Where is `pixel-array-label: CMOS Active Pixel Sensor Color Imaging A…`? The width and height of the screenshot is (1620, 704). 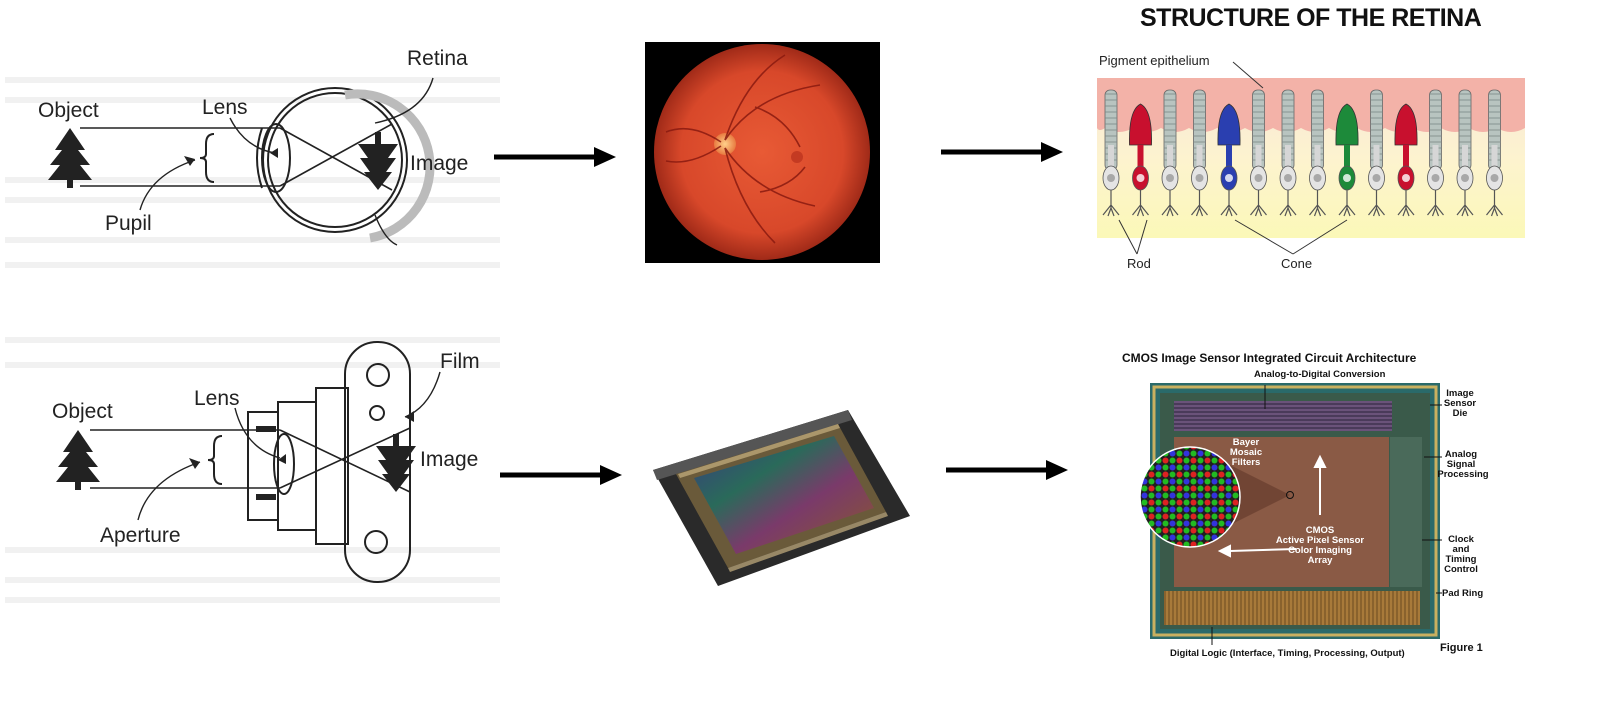 pixel-array-label: CMOS Active Pixel Sensor Color Imaging A… is located at coordinates (1320, 545).